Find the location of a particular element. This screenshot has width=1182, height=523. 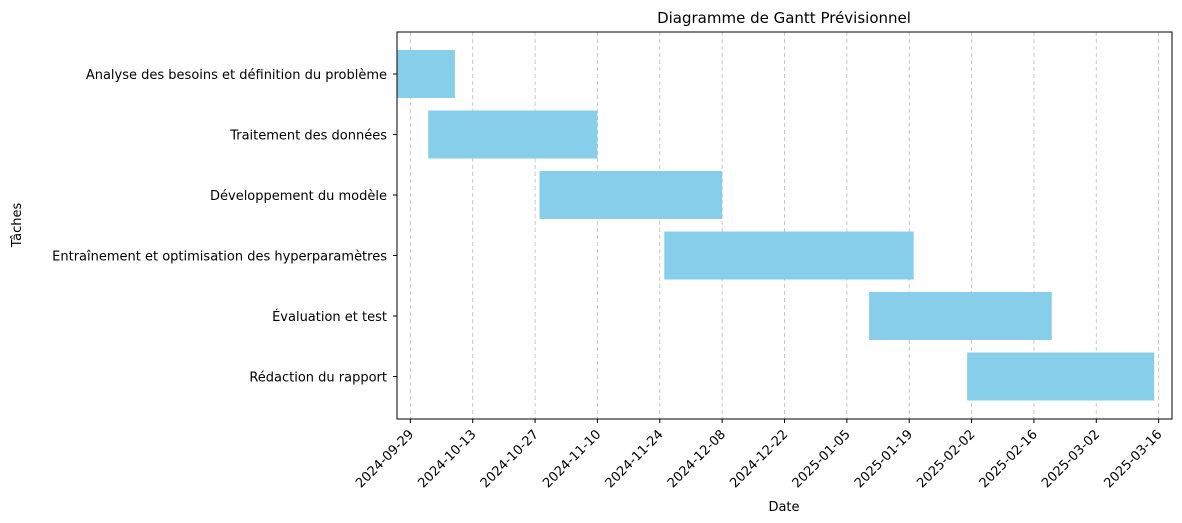

x-tick-label: 2025-03-02 is located at coordinates (1071, 459).